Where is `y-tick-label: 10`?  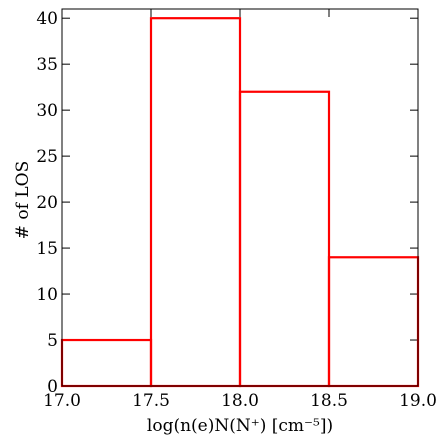
y-tick-label: 10 is located at coordinates (47, 295).